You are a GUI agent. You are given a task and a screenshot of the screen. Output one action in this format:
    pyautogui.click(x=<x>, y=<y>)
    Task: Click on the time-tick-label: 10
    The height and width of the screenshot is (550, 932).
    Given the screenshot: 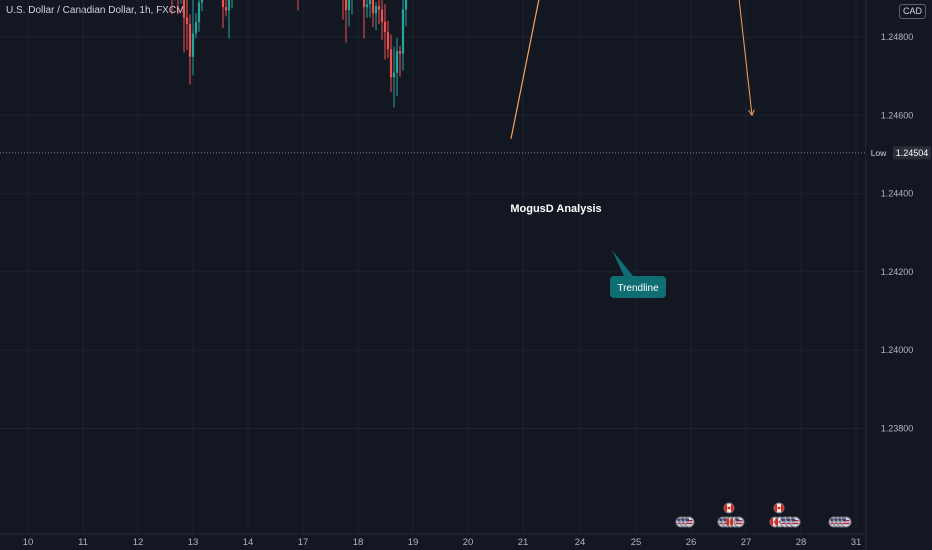 What is the action you would take?
    pyautogui.click(x=28, y=542)
    